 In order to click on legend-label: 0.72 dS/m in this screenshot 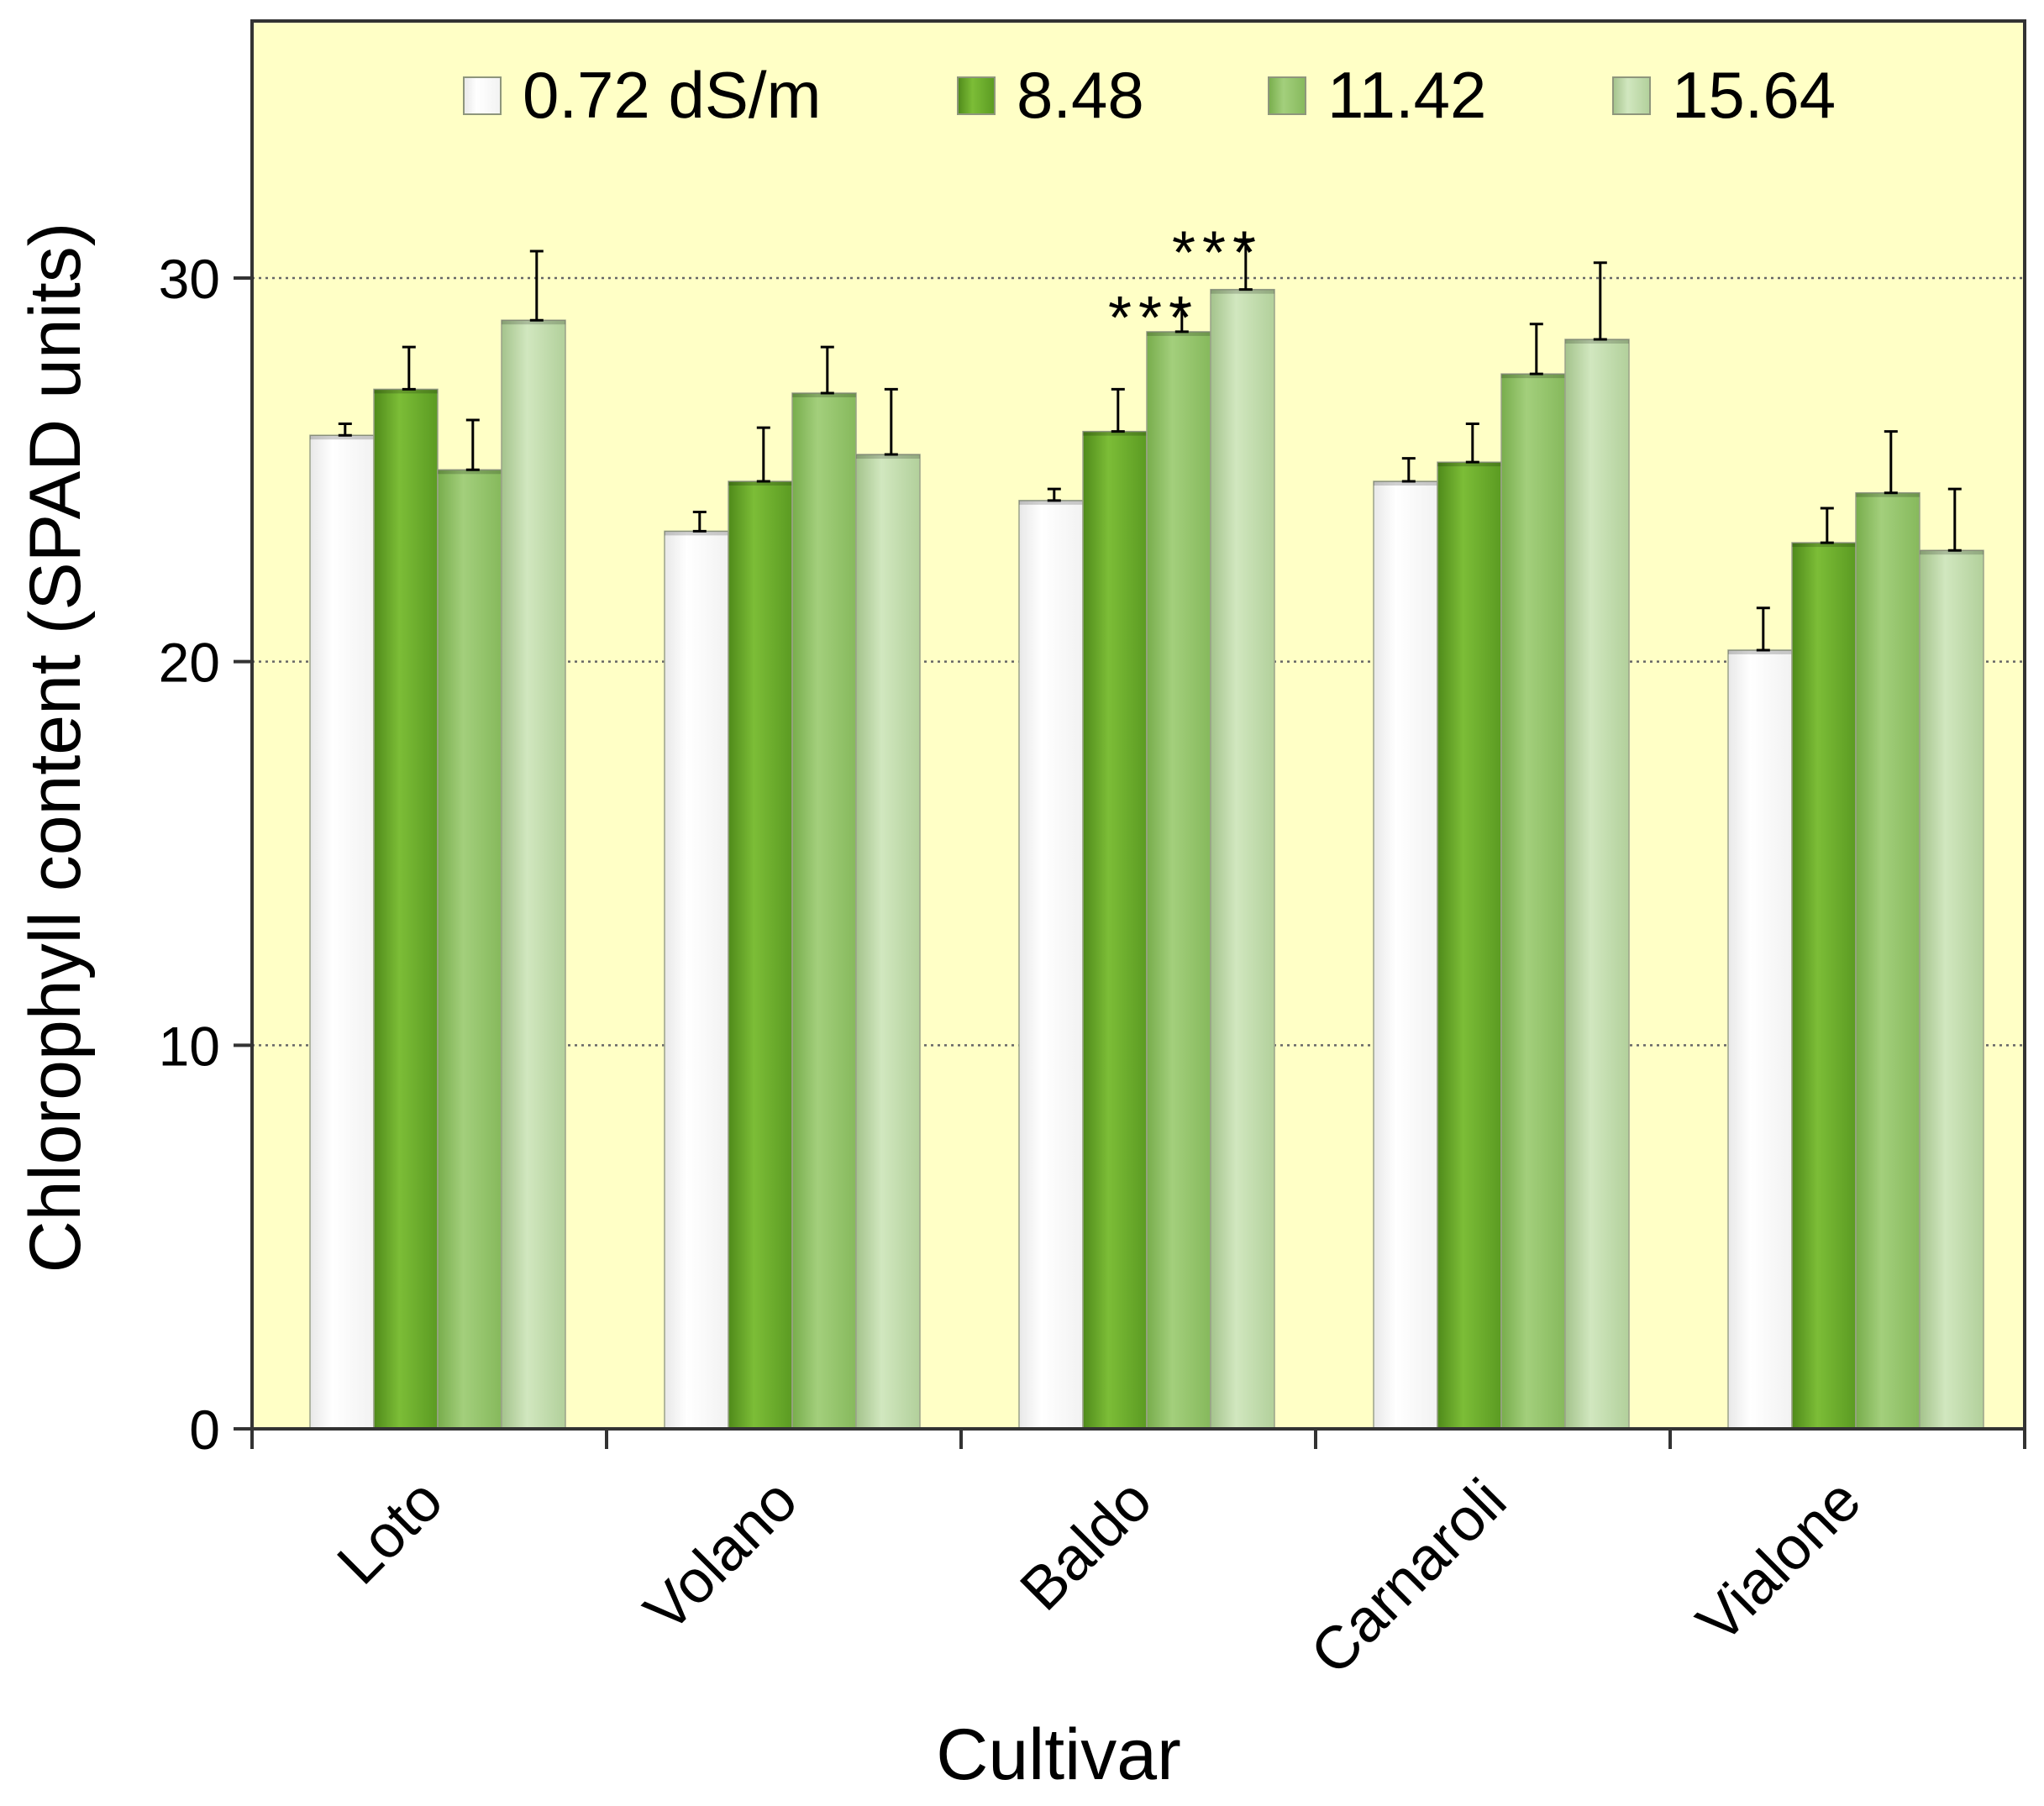, I will do `click(672, 95)`.